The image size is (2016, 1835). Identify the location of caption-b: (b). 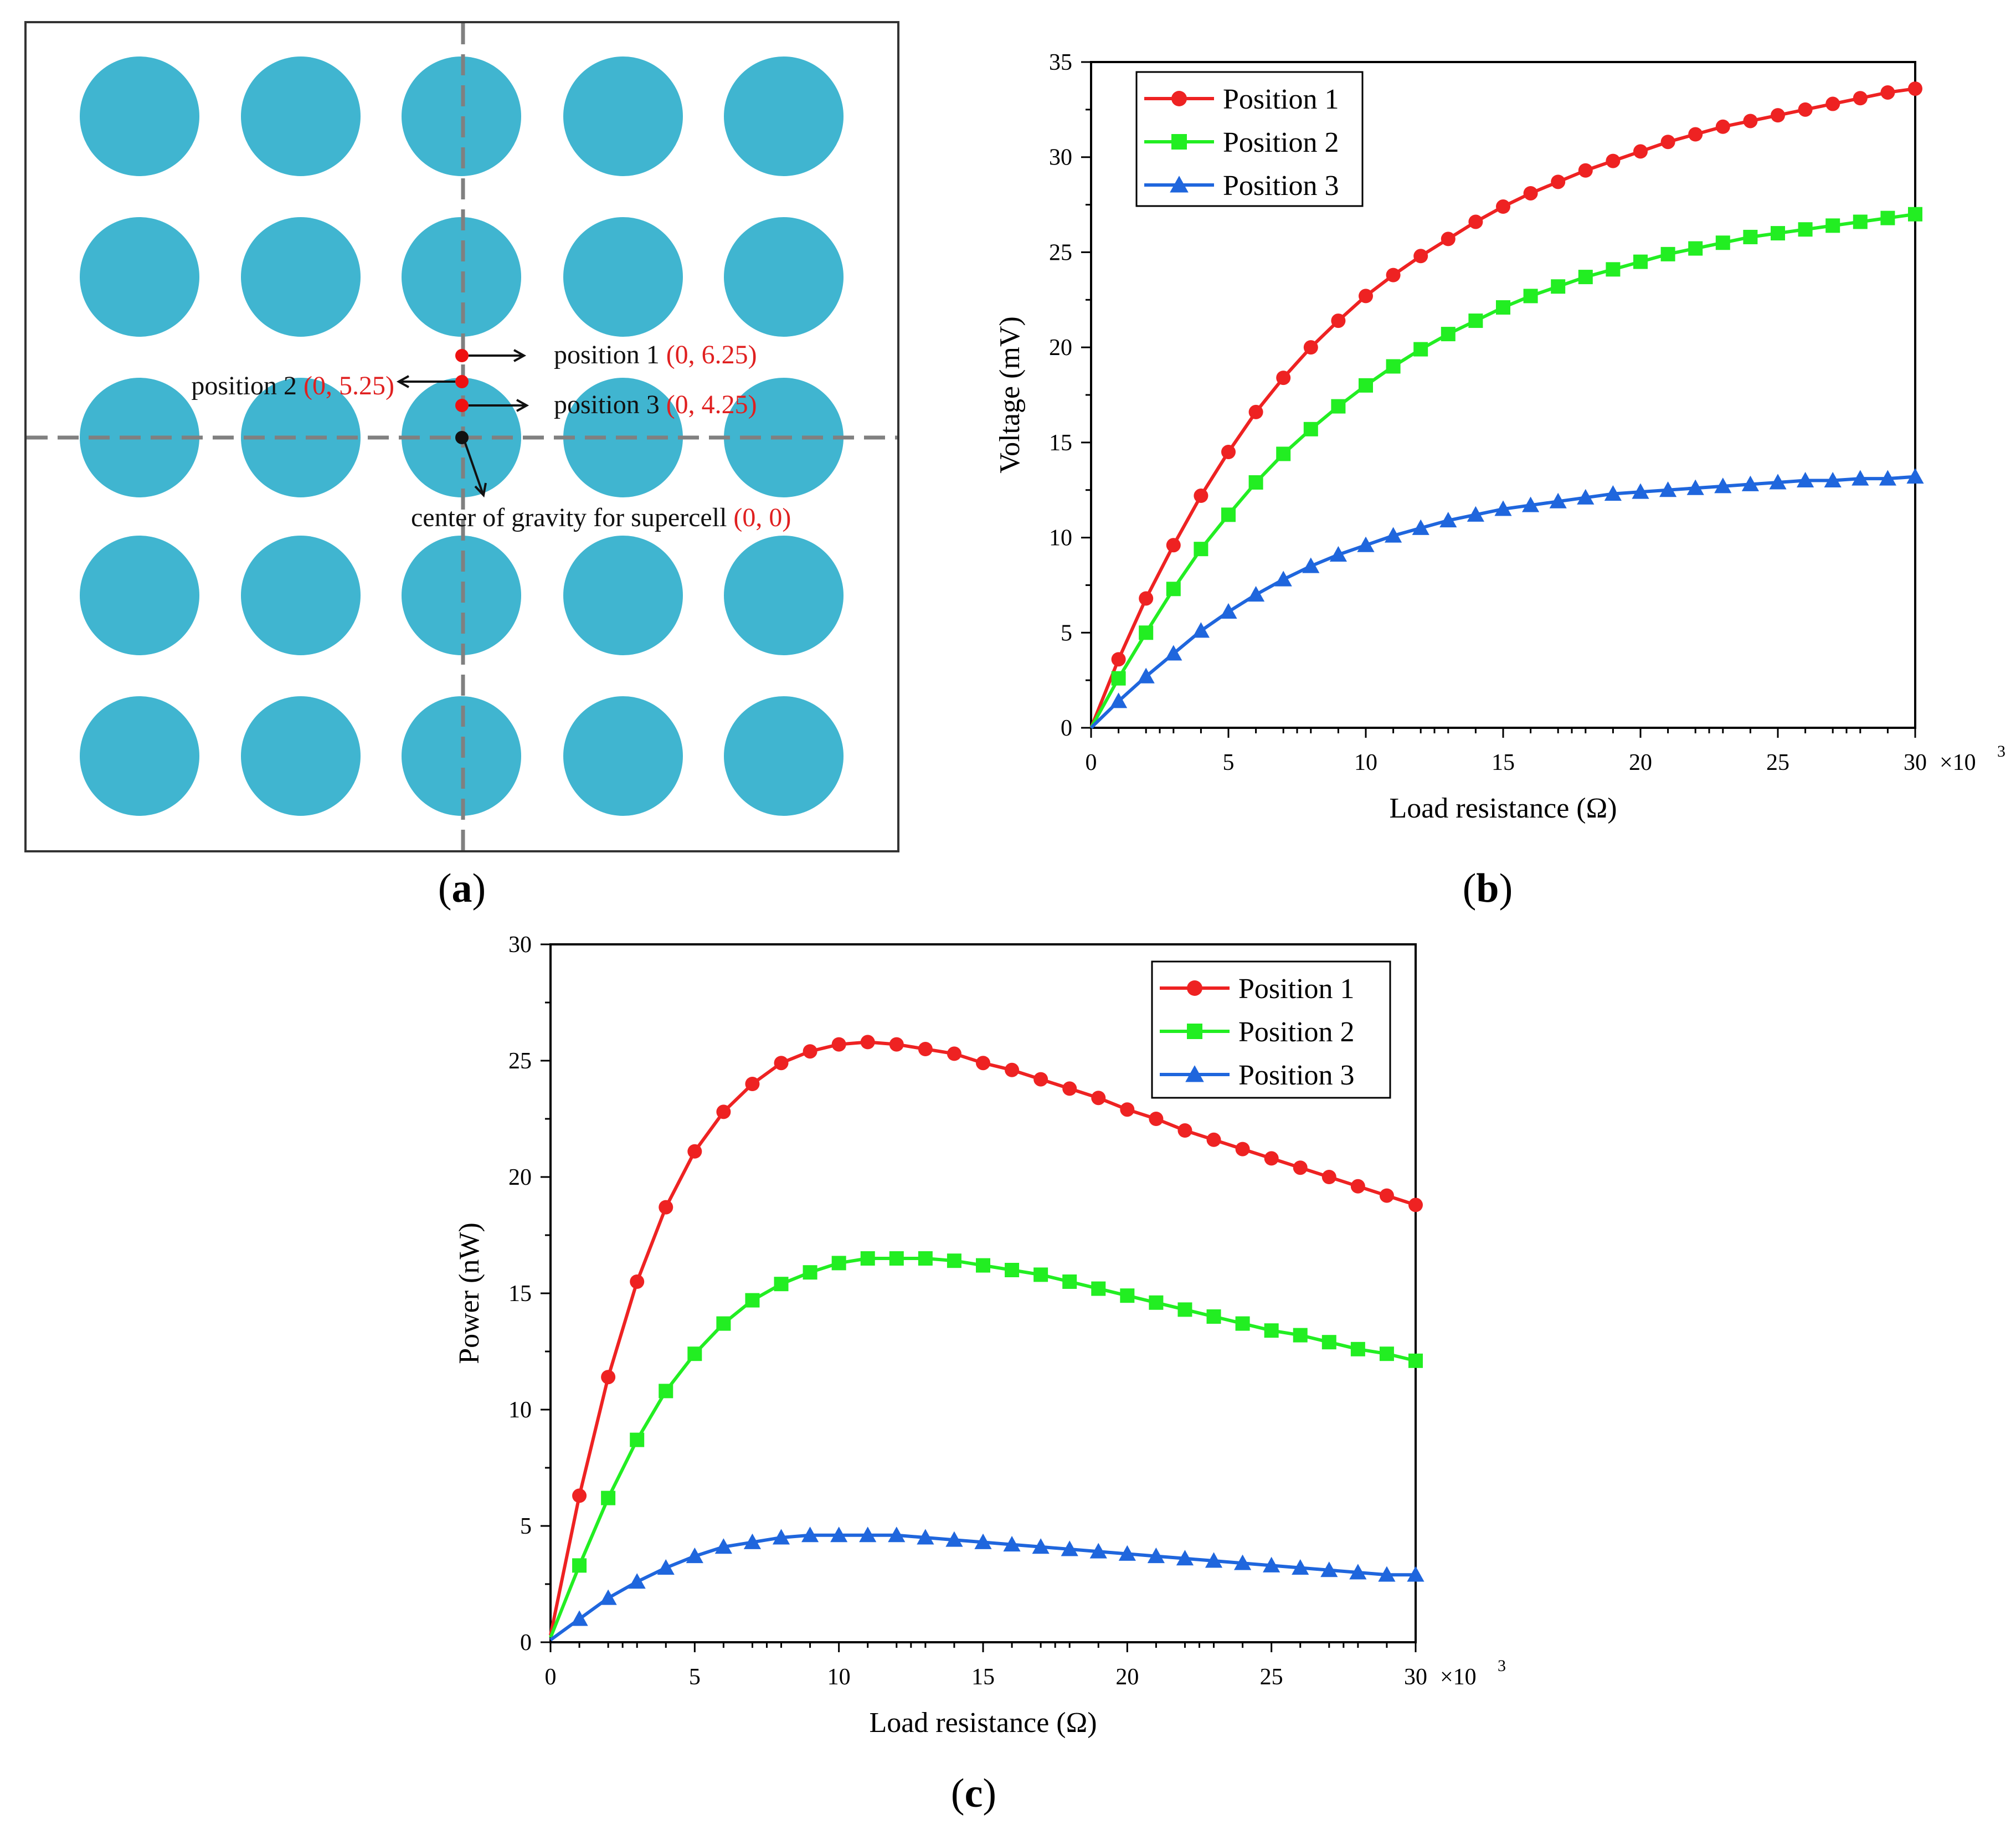
(1488, 888).